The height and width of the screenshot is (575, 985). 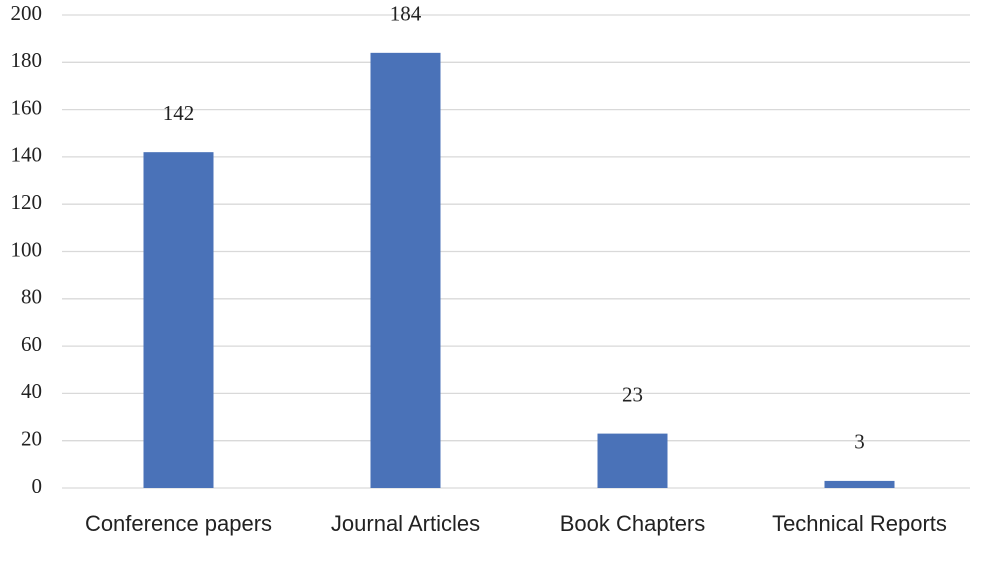 What do you see at coordinates (37, 486) in the screenshot?
I see `y-tick-label: 0` at bounding box center [37, 486].